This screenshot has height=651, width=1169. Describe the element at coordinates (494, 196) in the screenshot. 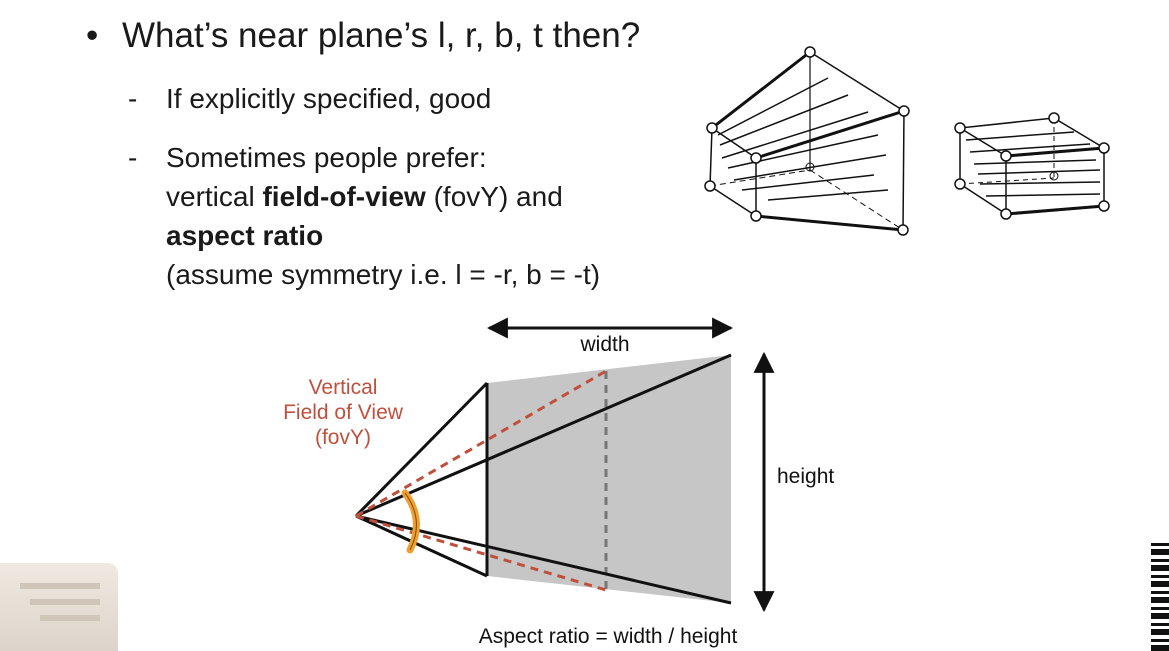

I see `sub-bullet-2-line2-post: (fovY) and` at that location.